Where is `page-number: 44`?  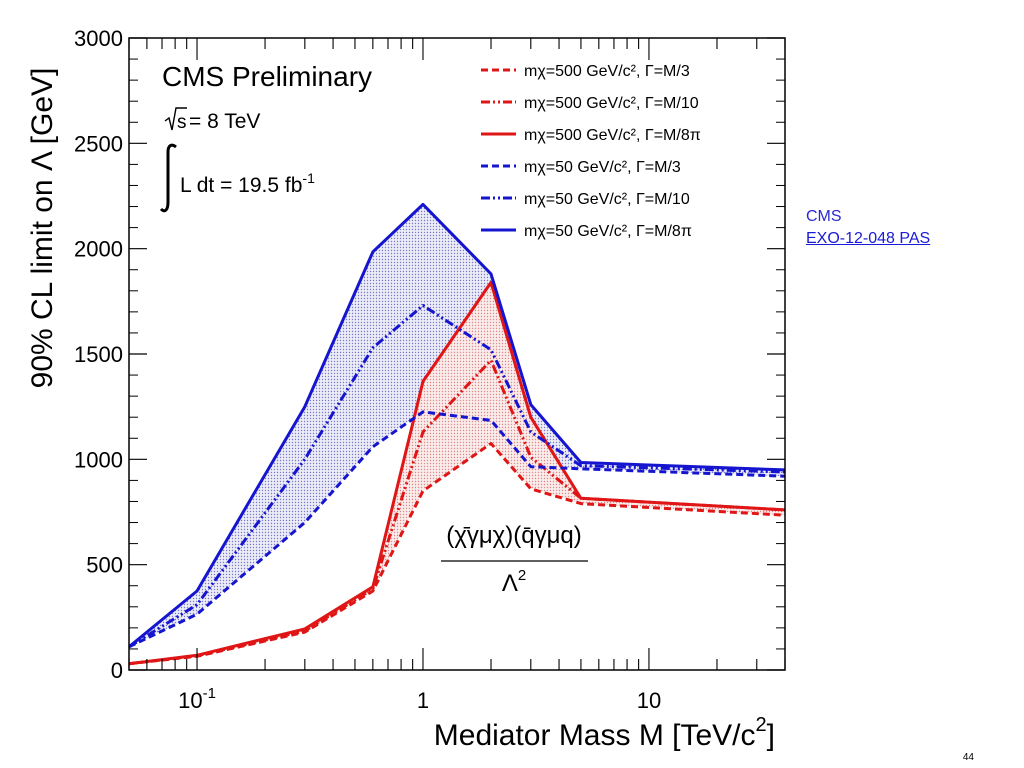
page-number: 44 is located at coordinates (968, 757).